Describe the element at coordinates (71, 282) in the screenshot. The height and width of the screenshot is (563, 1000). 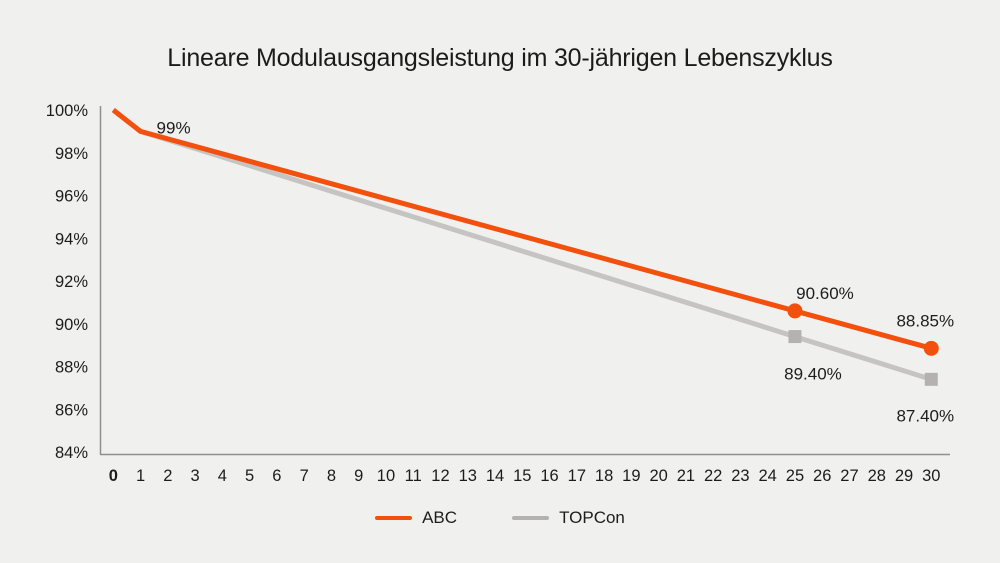
I see `y-tick-label-92: 92%` at that location.